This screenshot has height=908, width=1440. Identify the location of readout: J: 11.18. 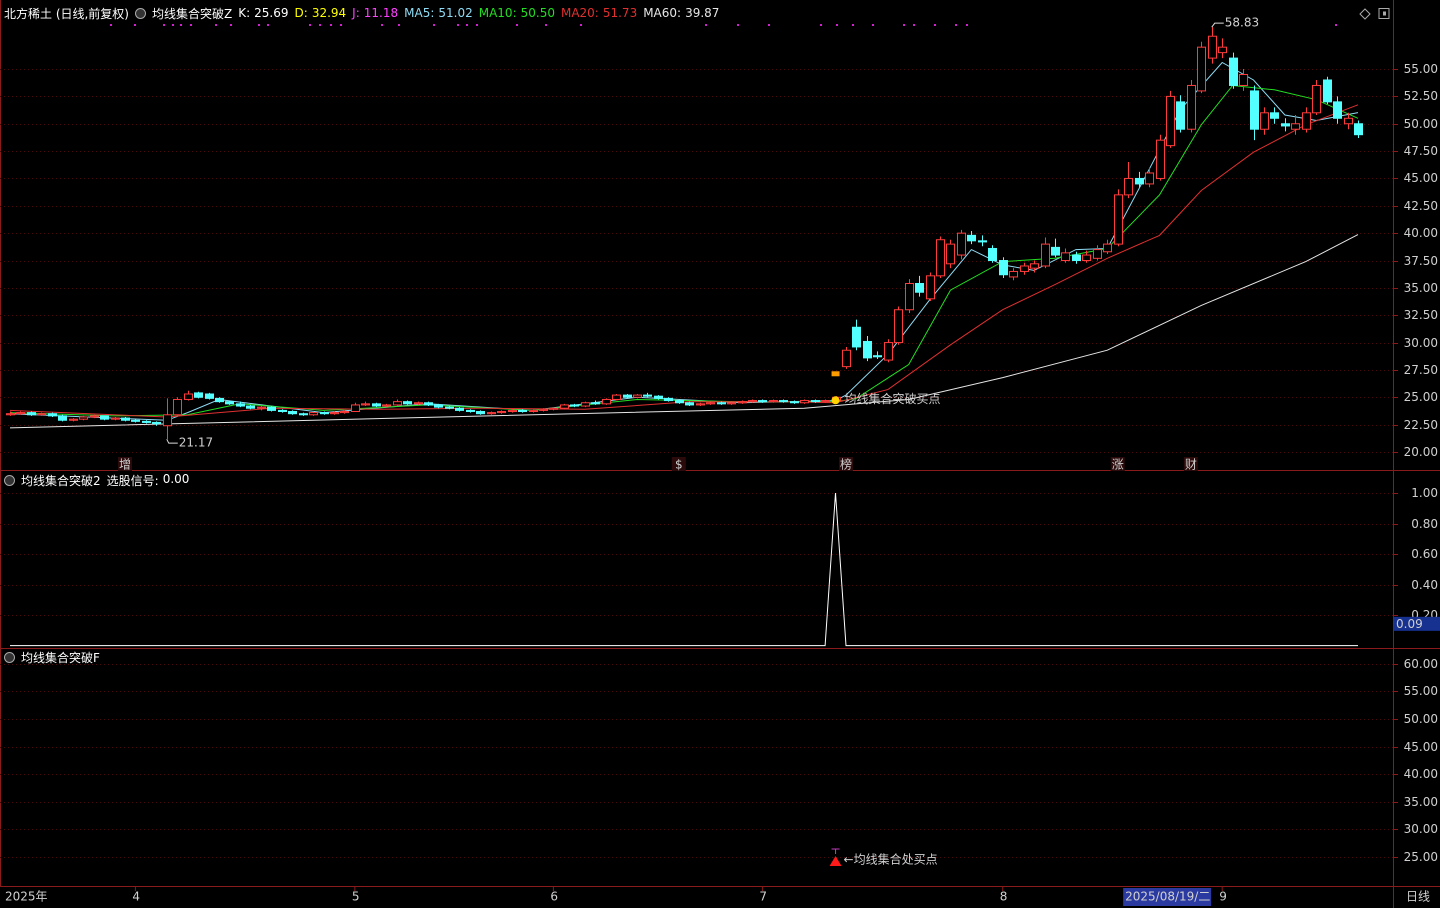
(375, 13).